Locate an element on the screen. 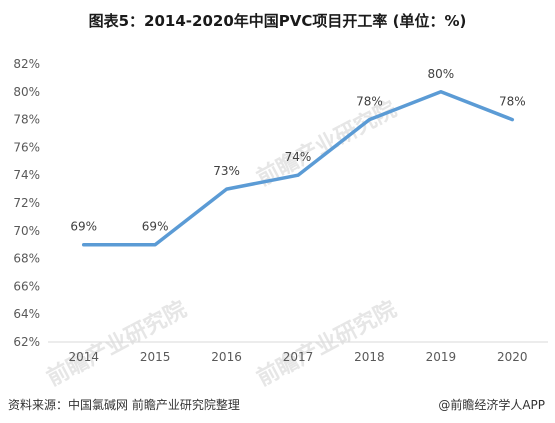  x-tick-label: 2017 is located at coordinates (298, 357).